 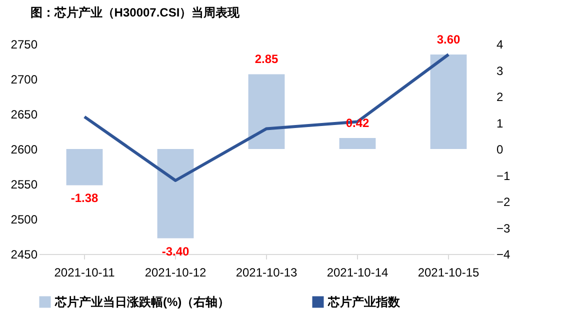 I want to click on data-label: -1.38, so click(x=84, y=198).